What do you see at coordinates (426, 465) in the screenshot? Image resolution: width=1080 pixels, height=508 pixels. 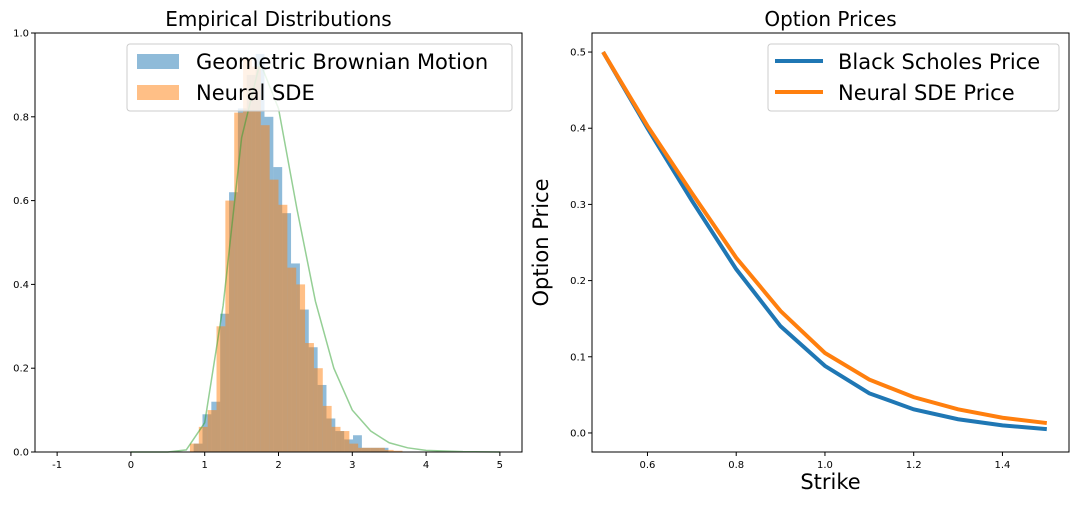 I see `x-tick-label: 4` at bounding box center [426, 465].